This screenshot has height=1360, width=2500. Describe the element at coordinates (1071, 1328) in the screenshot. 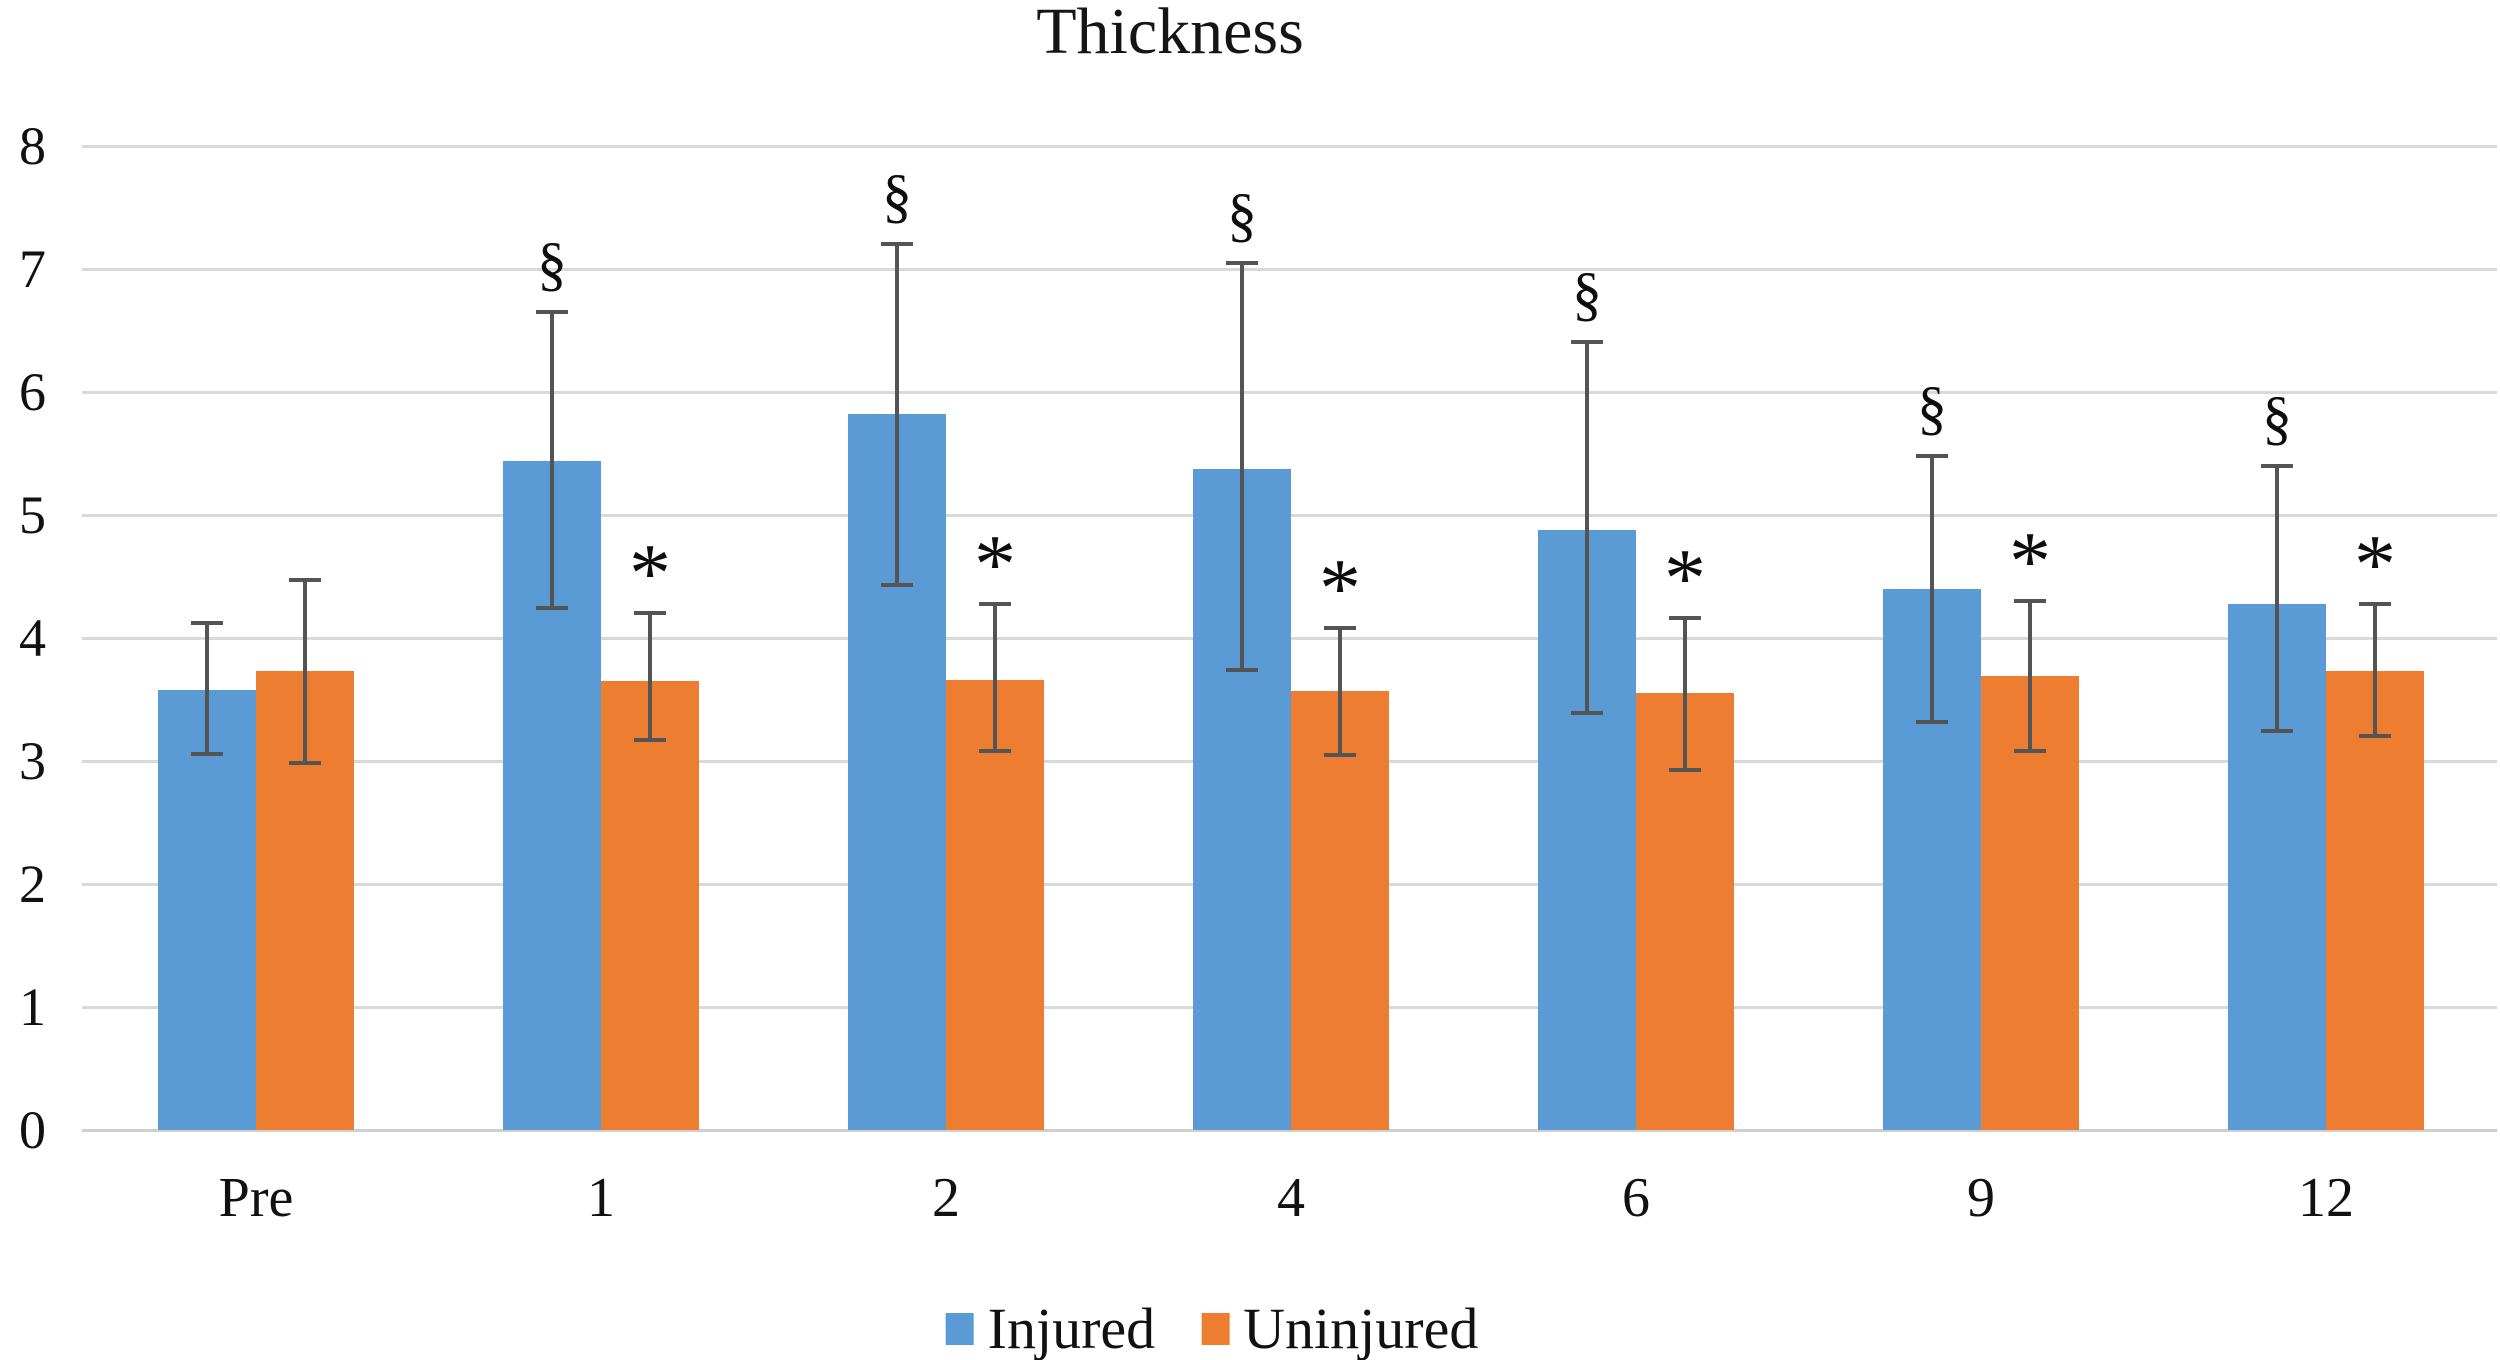

I see `legend-label-injured: Injured` at that location.